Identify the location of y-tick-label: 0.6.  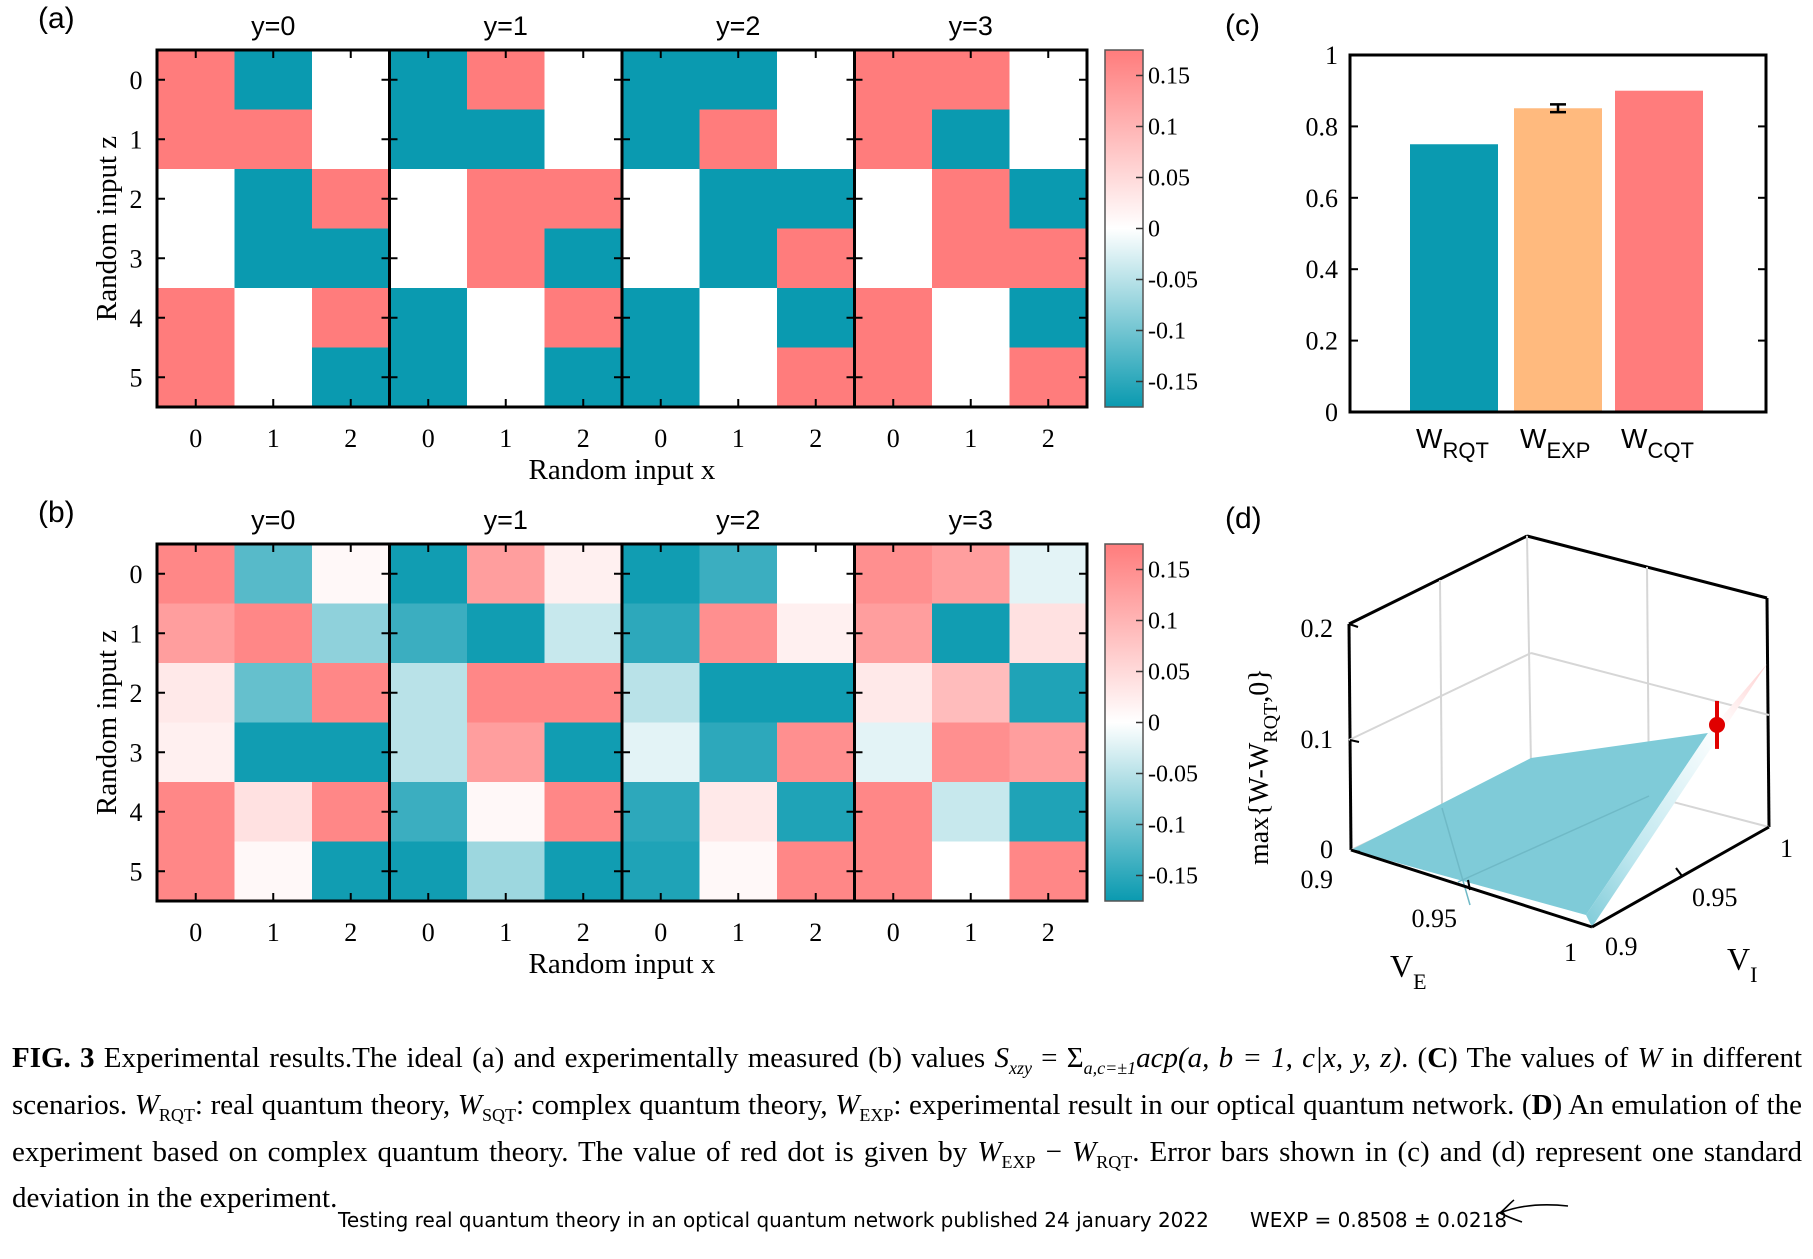
(1322, 198).